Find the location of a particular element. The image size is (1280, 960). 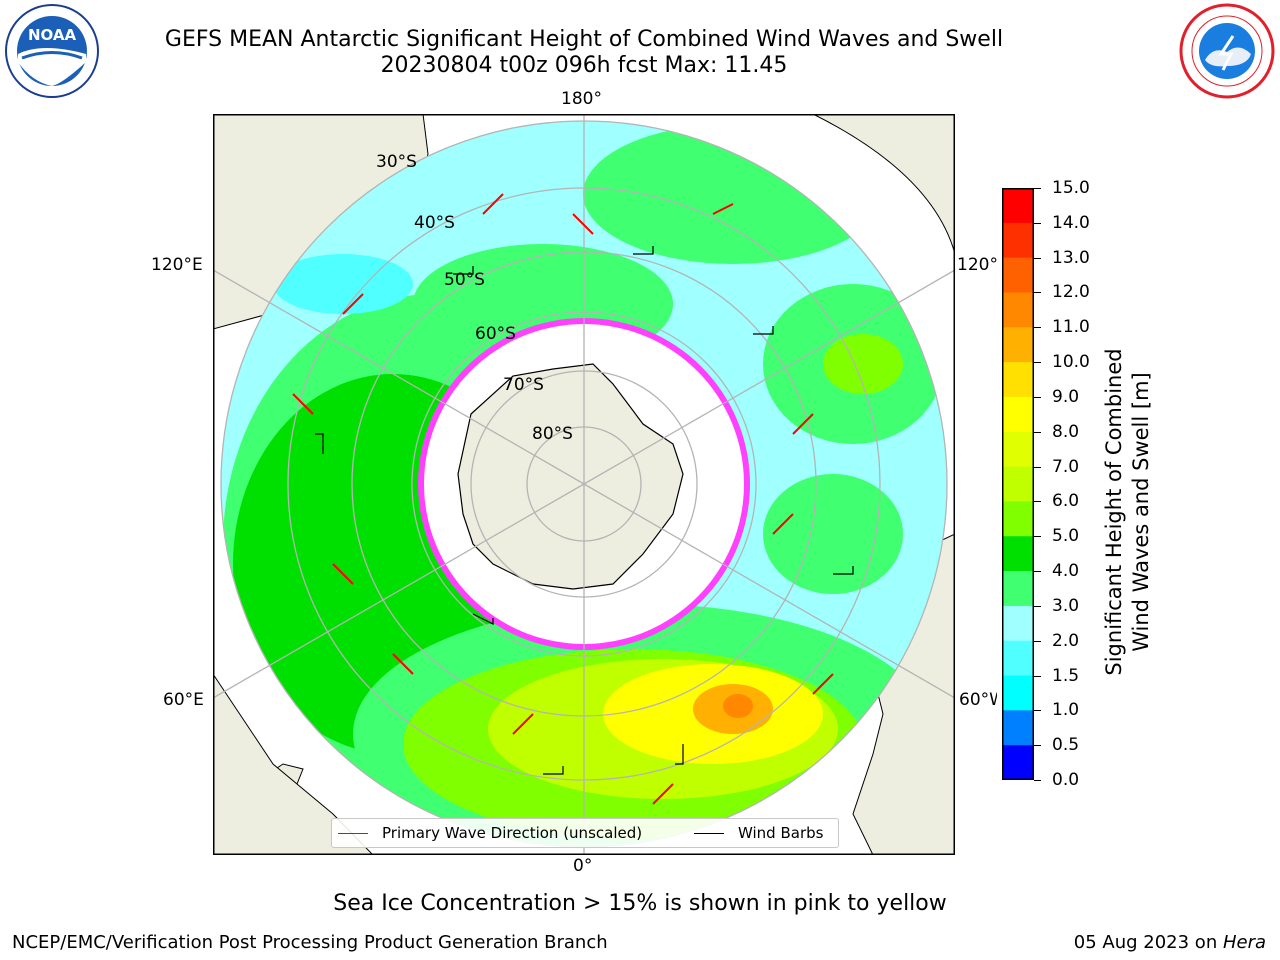

colorbar-tick-label: 5.0 is located at coordinates (1066, 536).